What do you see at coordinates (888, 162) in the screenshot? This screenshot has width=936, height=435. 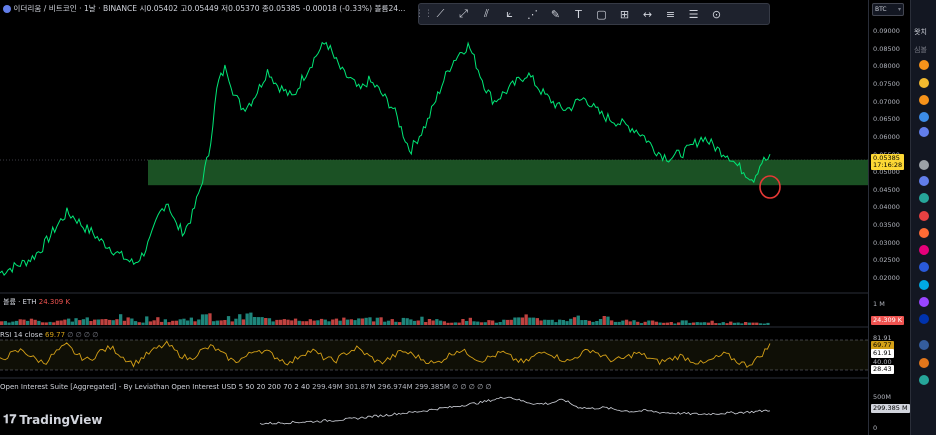 I see `current-price-tag: 0.05385 17:16:28` at bounding box center [888, 162].